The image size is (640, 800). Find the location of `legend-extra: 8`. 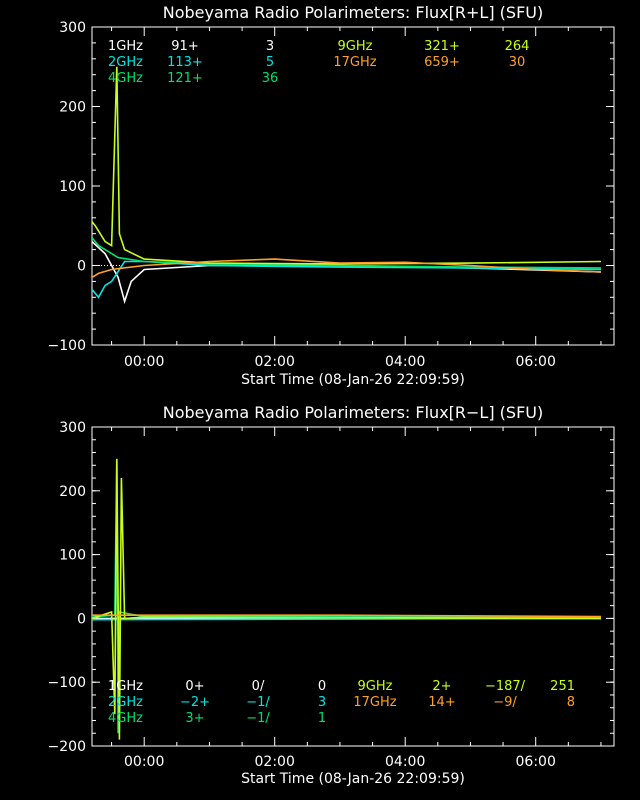

legend-extra: 8 is located at coordinates (571, 702).